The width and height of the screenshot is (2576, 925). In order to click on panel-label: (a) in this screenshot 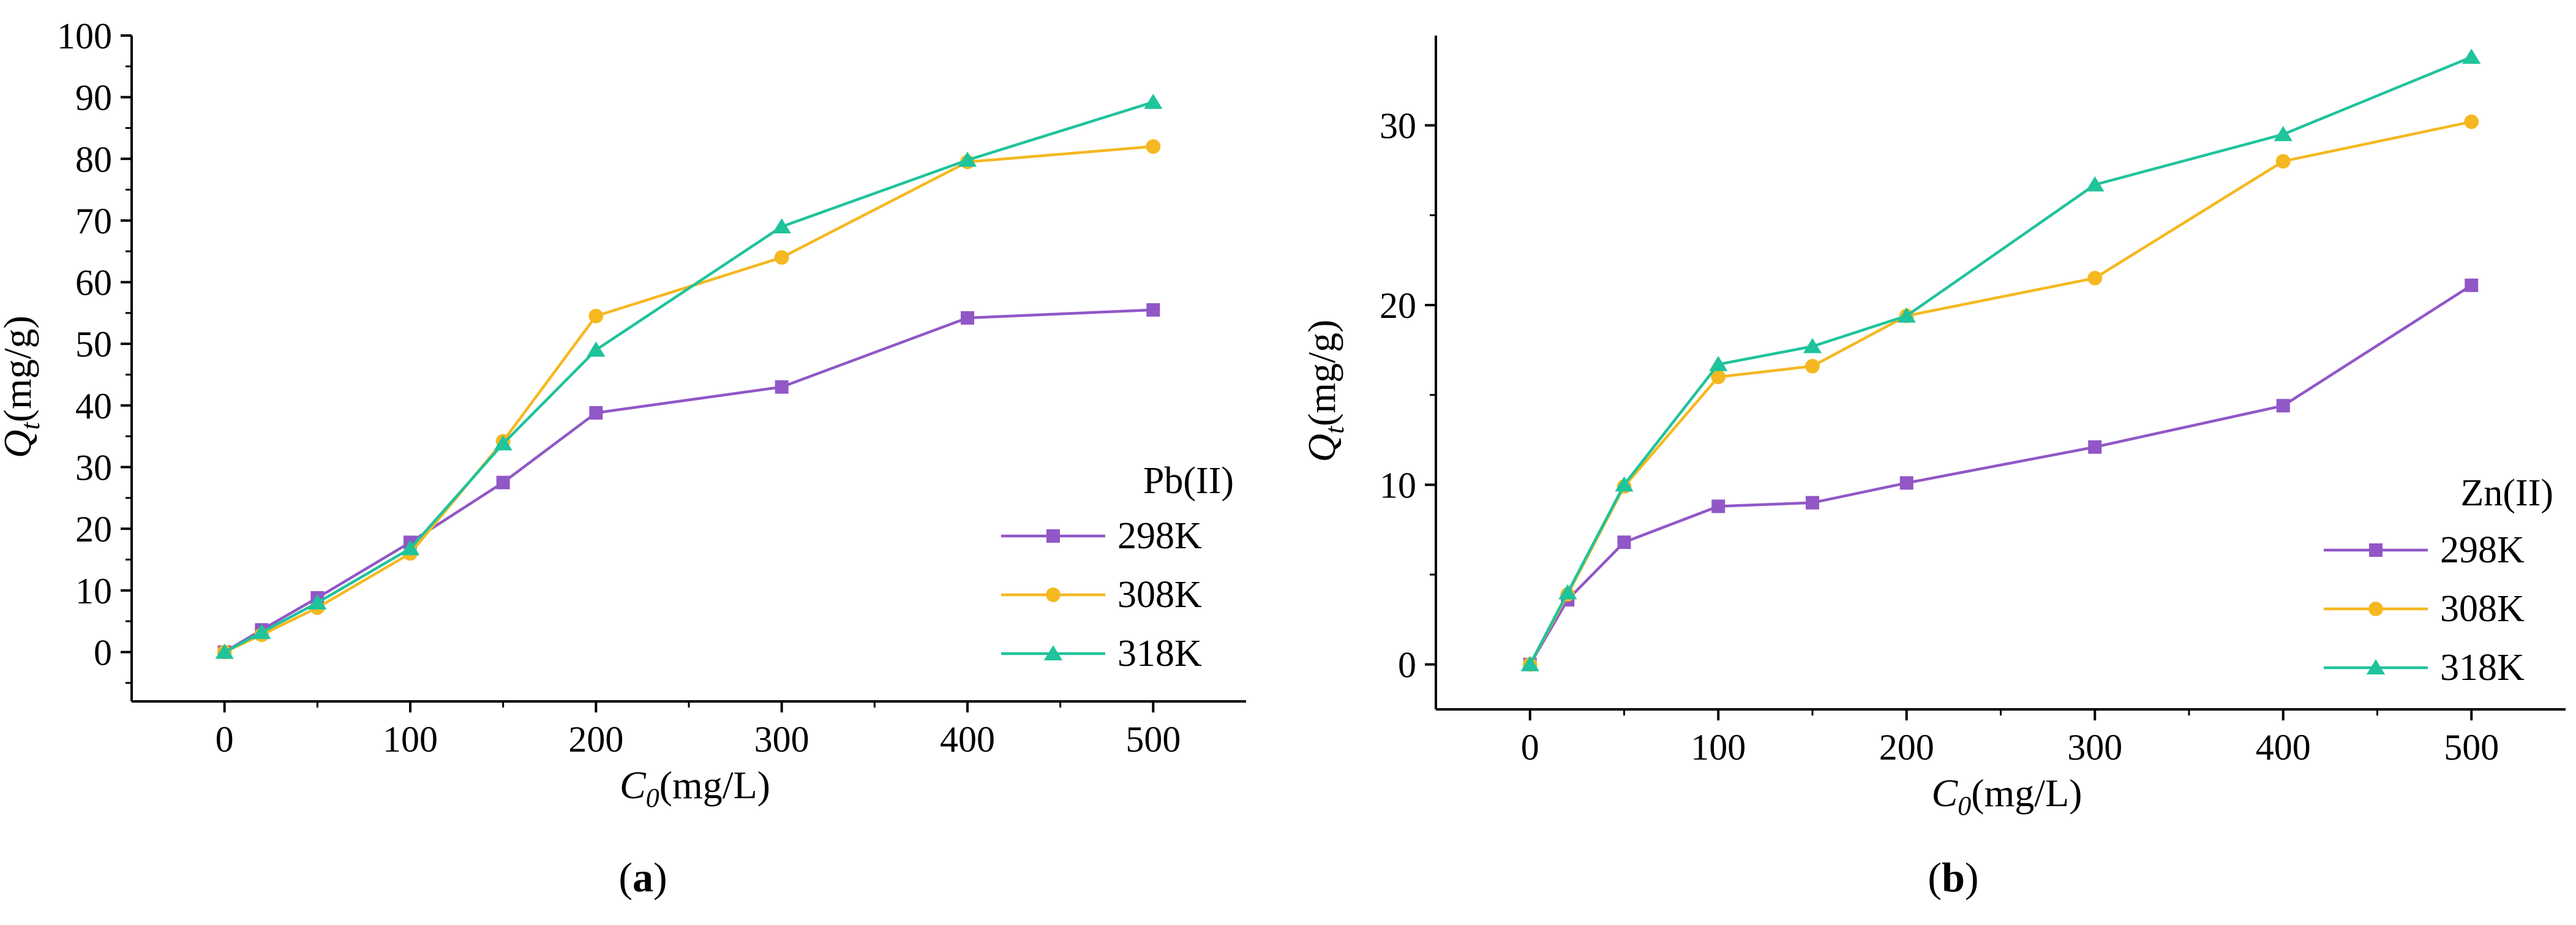, I will do `click(642, 877)`.